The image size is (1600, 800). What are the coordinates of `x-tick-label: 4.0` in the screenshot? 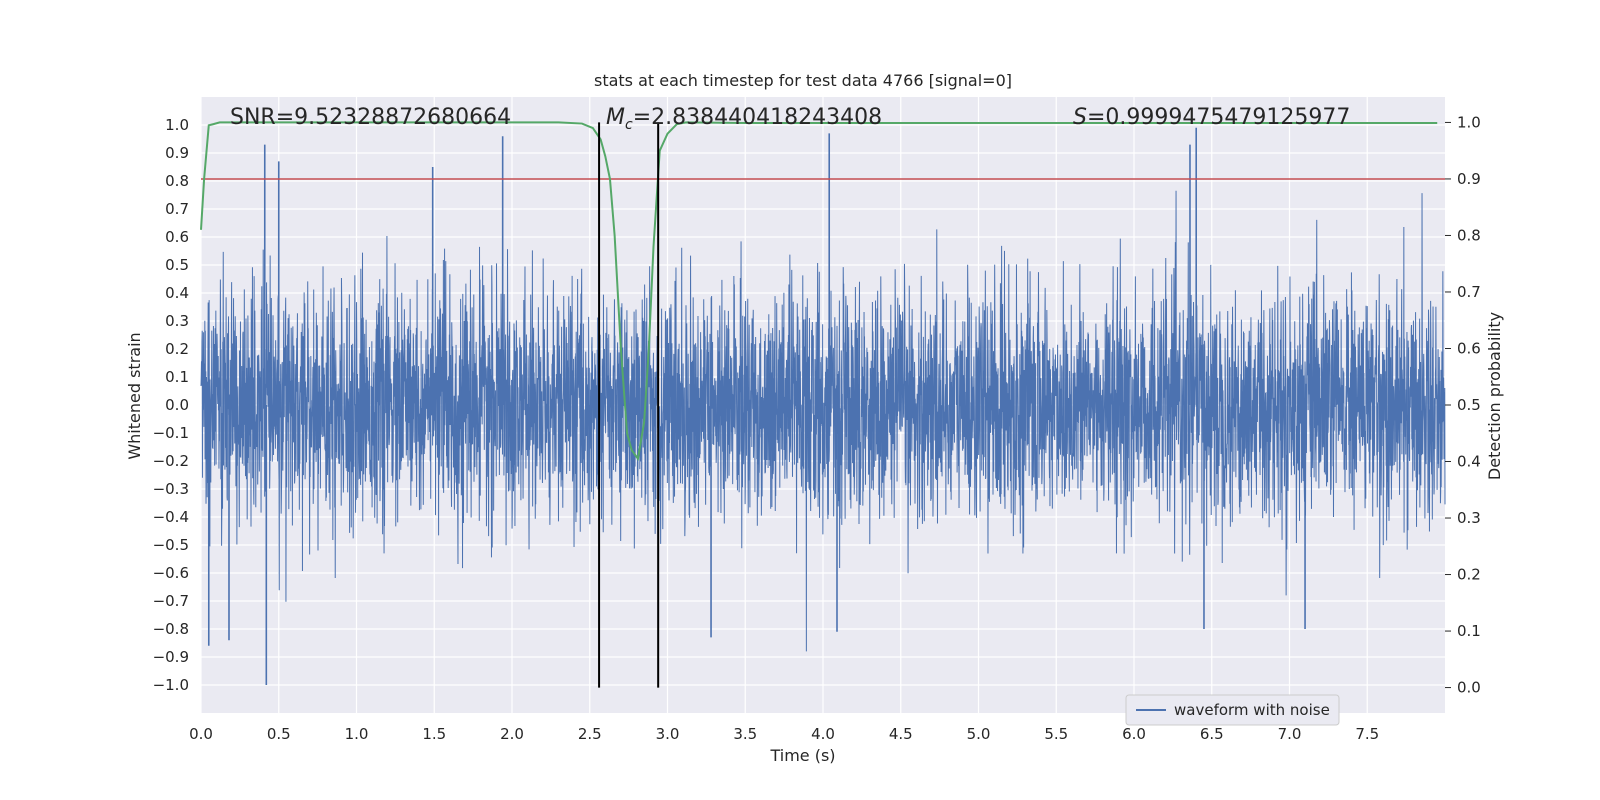 It's located at (823, 734).